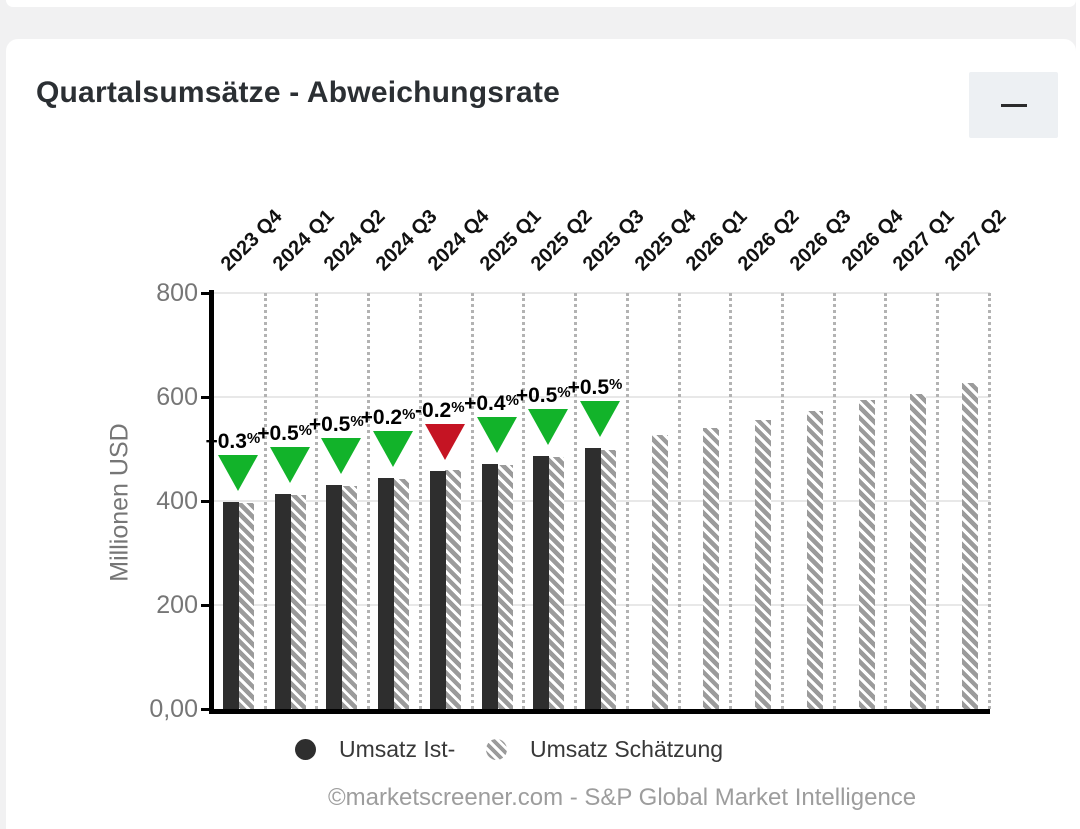 The width and height of the screenshot is (1080, 829). Describe the element at coordinates (298, 92) in the screenshot. I see `page-title: Quartalsumsätze - Abweichungsrate` at that location.